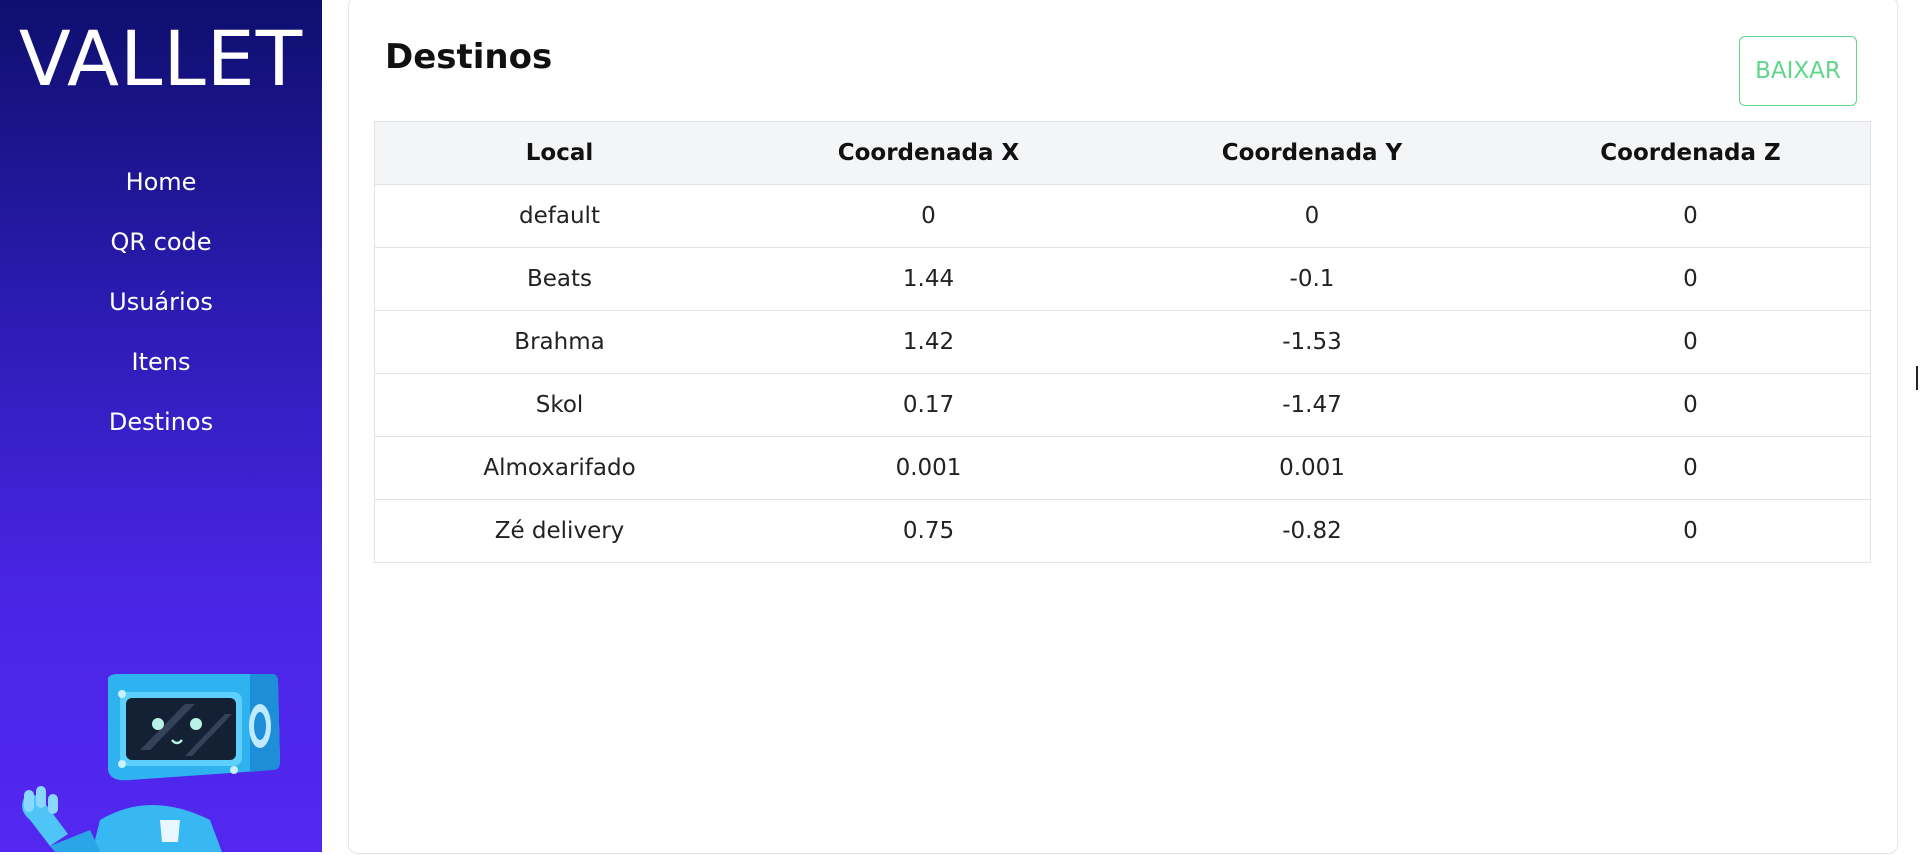 The width and height of the screenshot is (1920, 855). I want to click on cell-coord-x: 0.75, so click(928, 531).